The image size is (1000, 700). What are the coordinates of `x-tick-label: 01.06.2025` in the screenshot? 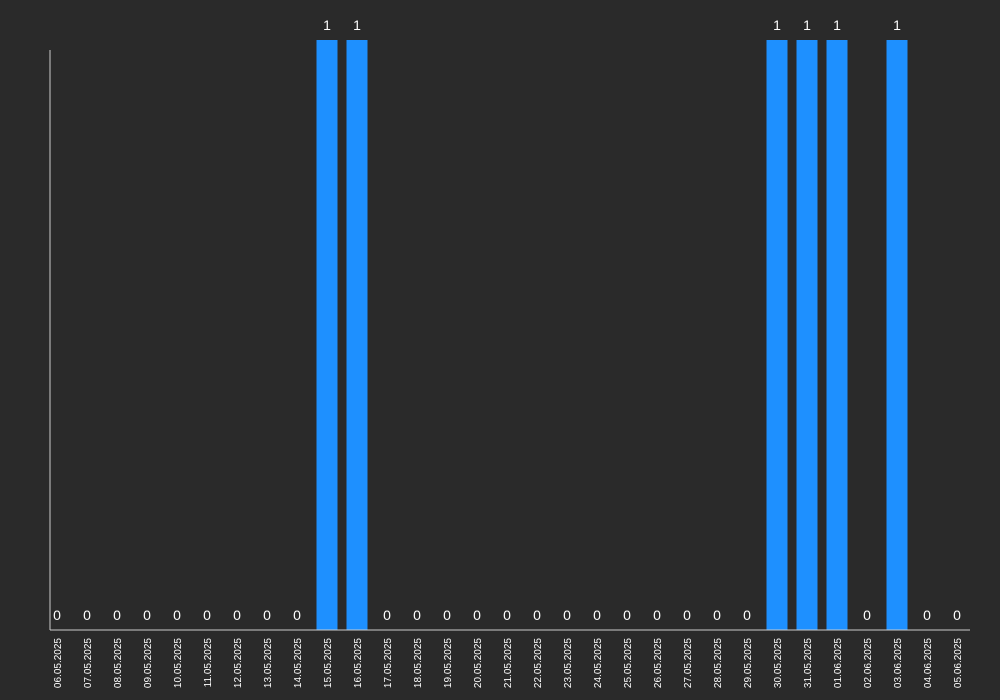 It's located at (838, 663).